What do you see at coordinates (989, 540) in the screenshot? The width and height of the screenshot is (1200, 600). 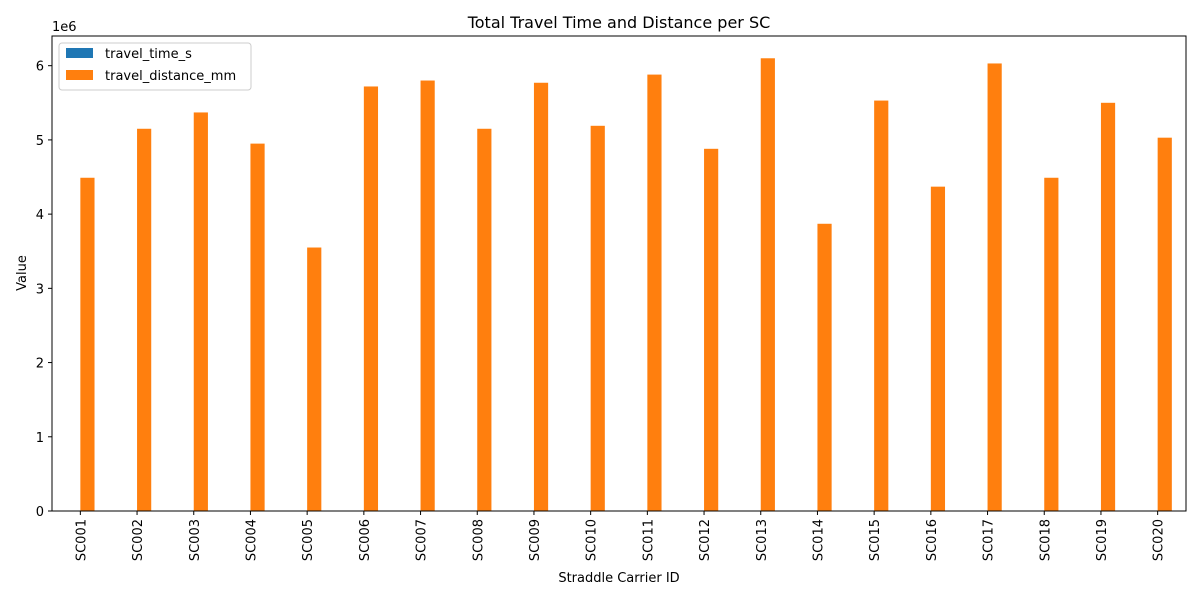 I see `x-tick-label: SC017` at bounding box center [989, 540].